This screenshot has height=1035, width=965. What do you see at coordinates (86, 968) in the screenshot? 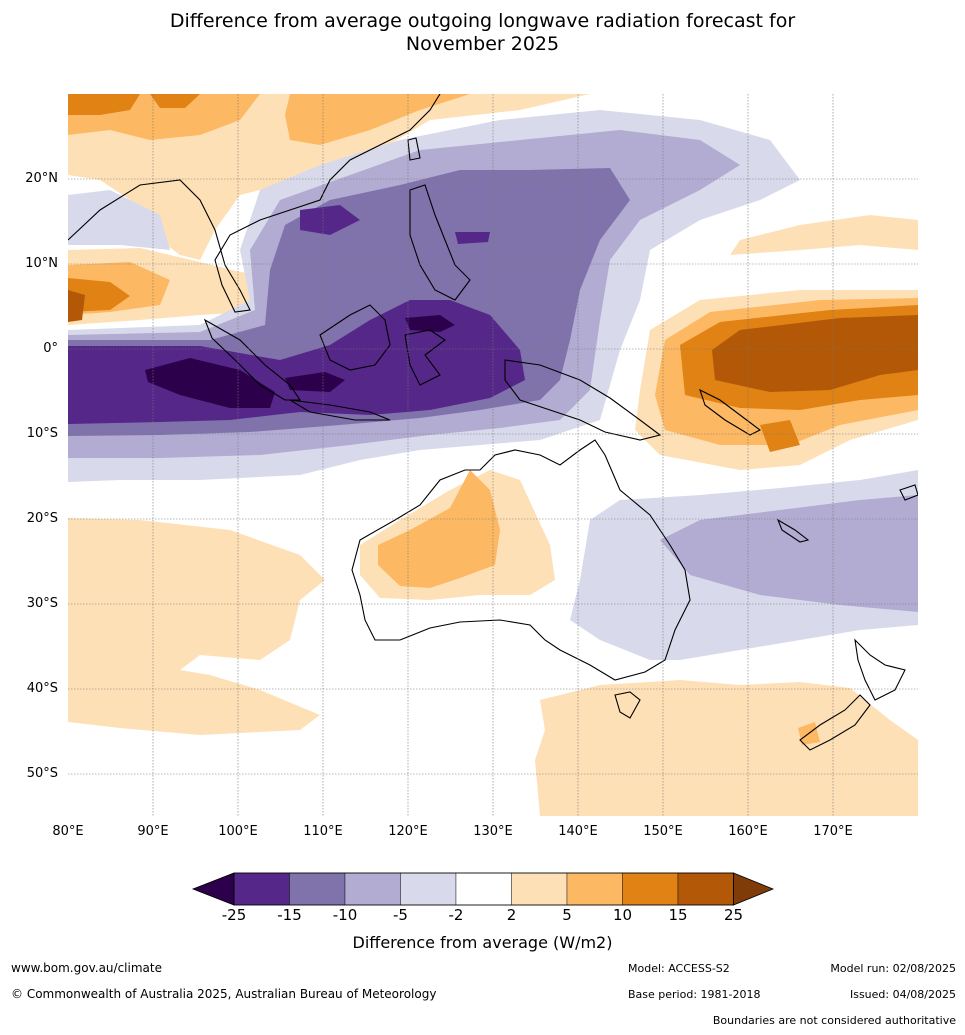
I see `footer-url: www.bom.gov.au/climate` at bounding box center [86, 968].